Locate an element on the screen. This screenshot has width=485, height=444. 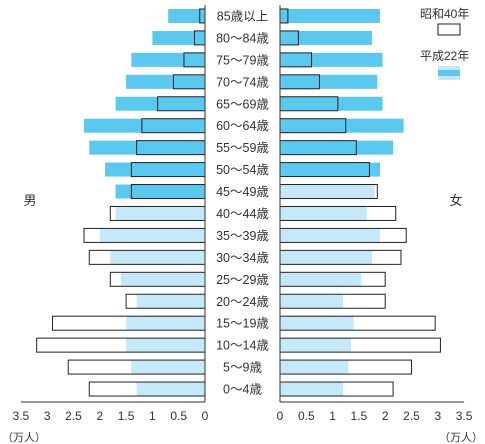
x-tick-label-female: 2.5 is located at coordinates (411, 416).